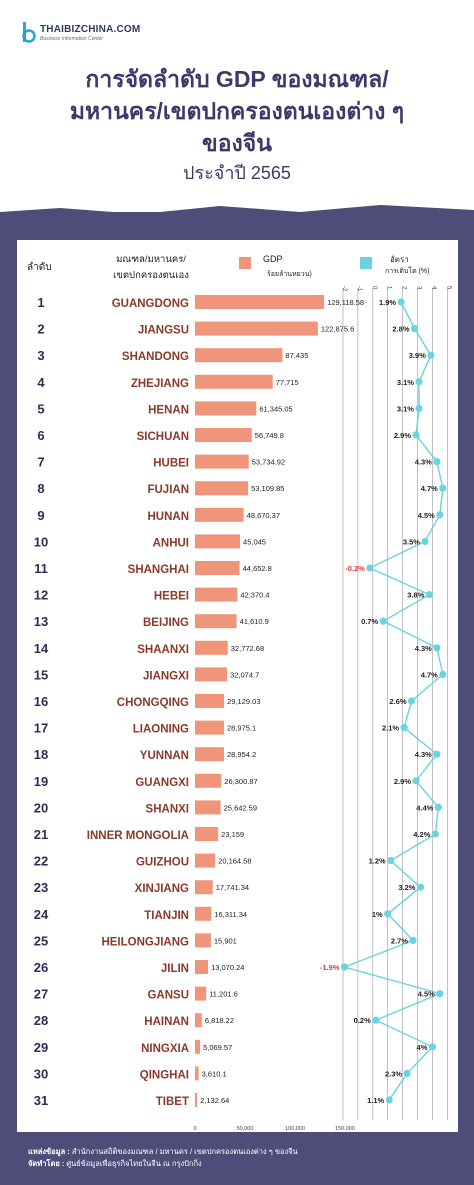 Image resolution: width=474 pixels, height=1185 pixels. What do you see at coordinates (46, 1163) in the screenshot?
I see `footer-by-label: จัดทำโดย :` at bounding box center [46, 1163].